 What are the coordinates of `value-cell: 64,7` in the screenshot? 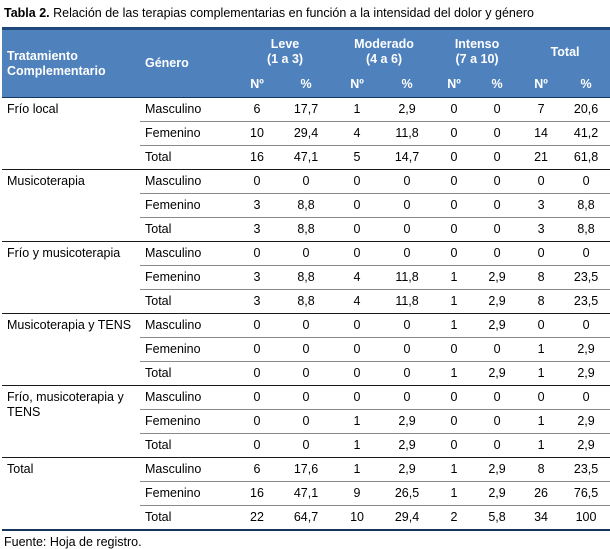 It's located at (306, 517).